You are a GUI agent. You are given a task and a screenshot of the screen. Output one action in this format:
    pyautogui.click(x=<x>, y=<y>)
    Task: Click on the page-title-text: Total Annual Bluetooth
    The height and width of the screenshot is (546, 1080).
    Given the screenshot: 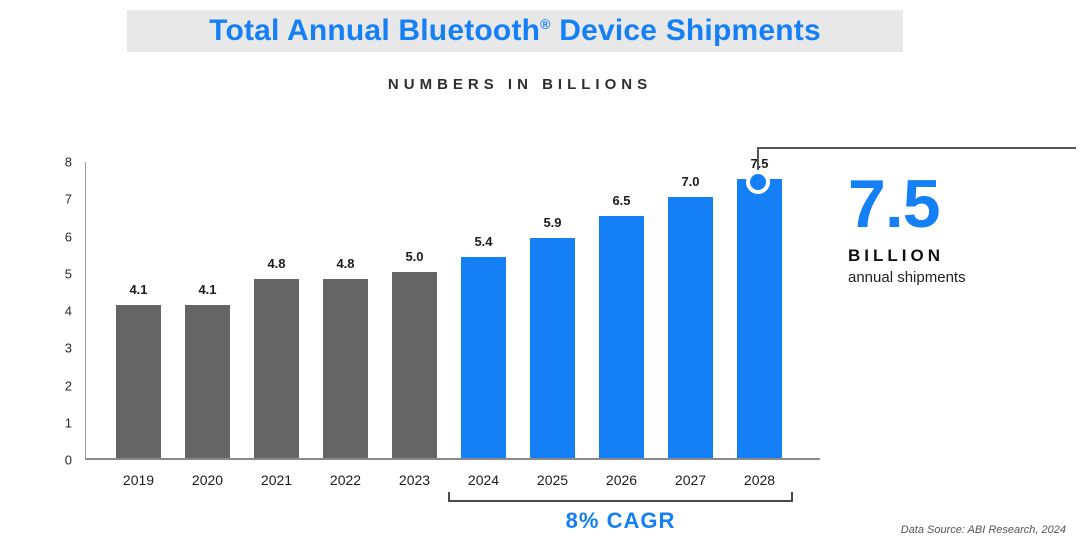 What is the action you would take?
    pyautogui.click(x=375, y=30)
    